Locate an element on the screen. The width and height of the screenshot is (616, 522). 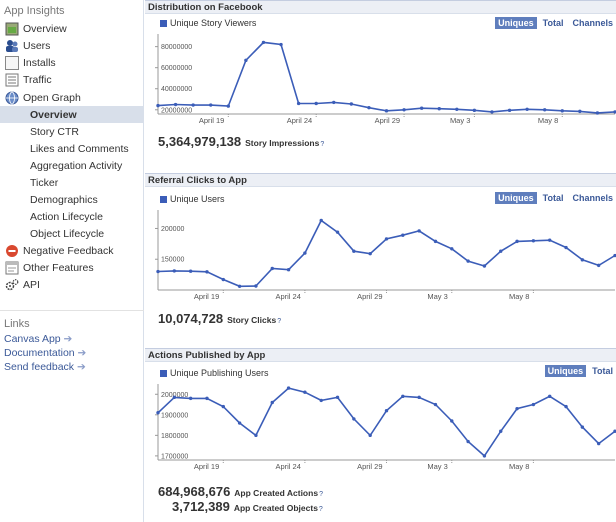
sidebar-item-other-features: Other Features is located at coordinates (72, 267).